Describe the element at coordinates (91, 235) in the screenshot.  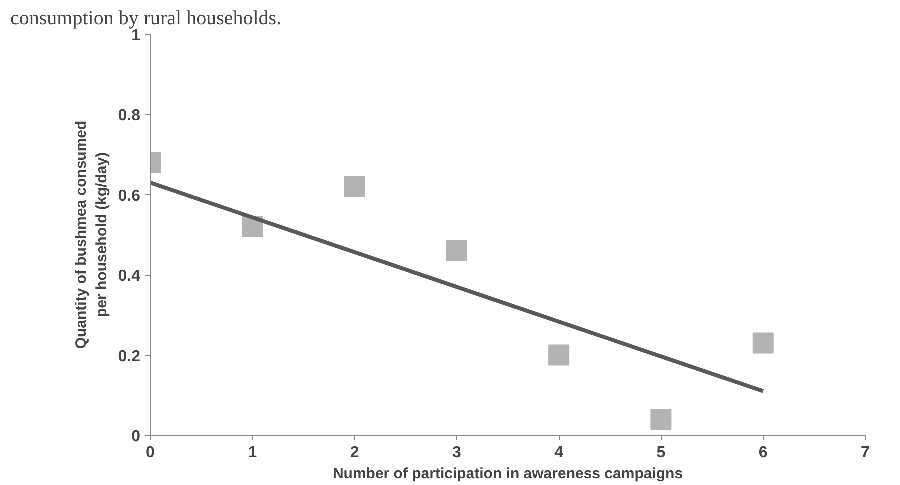
I see `y-axis-title: Quantity of bushmea consumed per household (kg/day)` at that location.